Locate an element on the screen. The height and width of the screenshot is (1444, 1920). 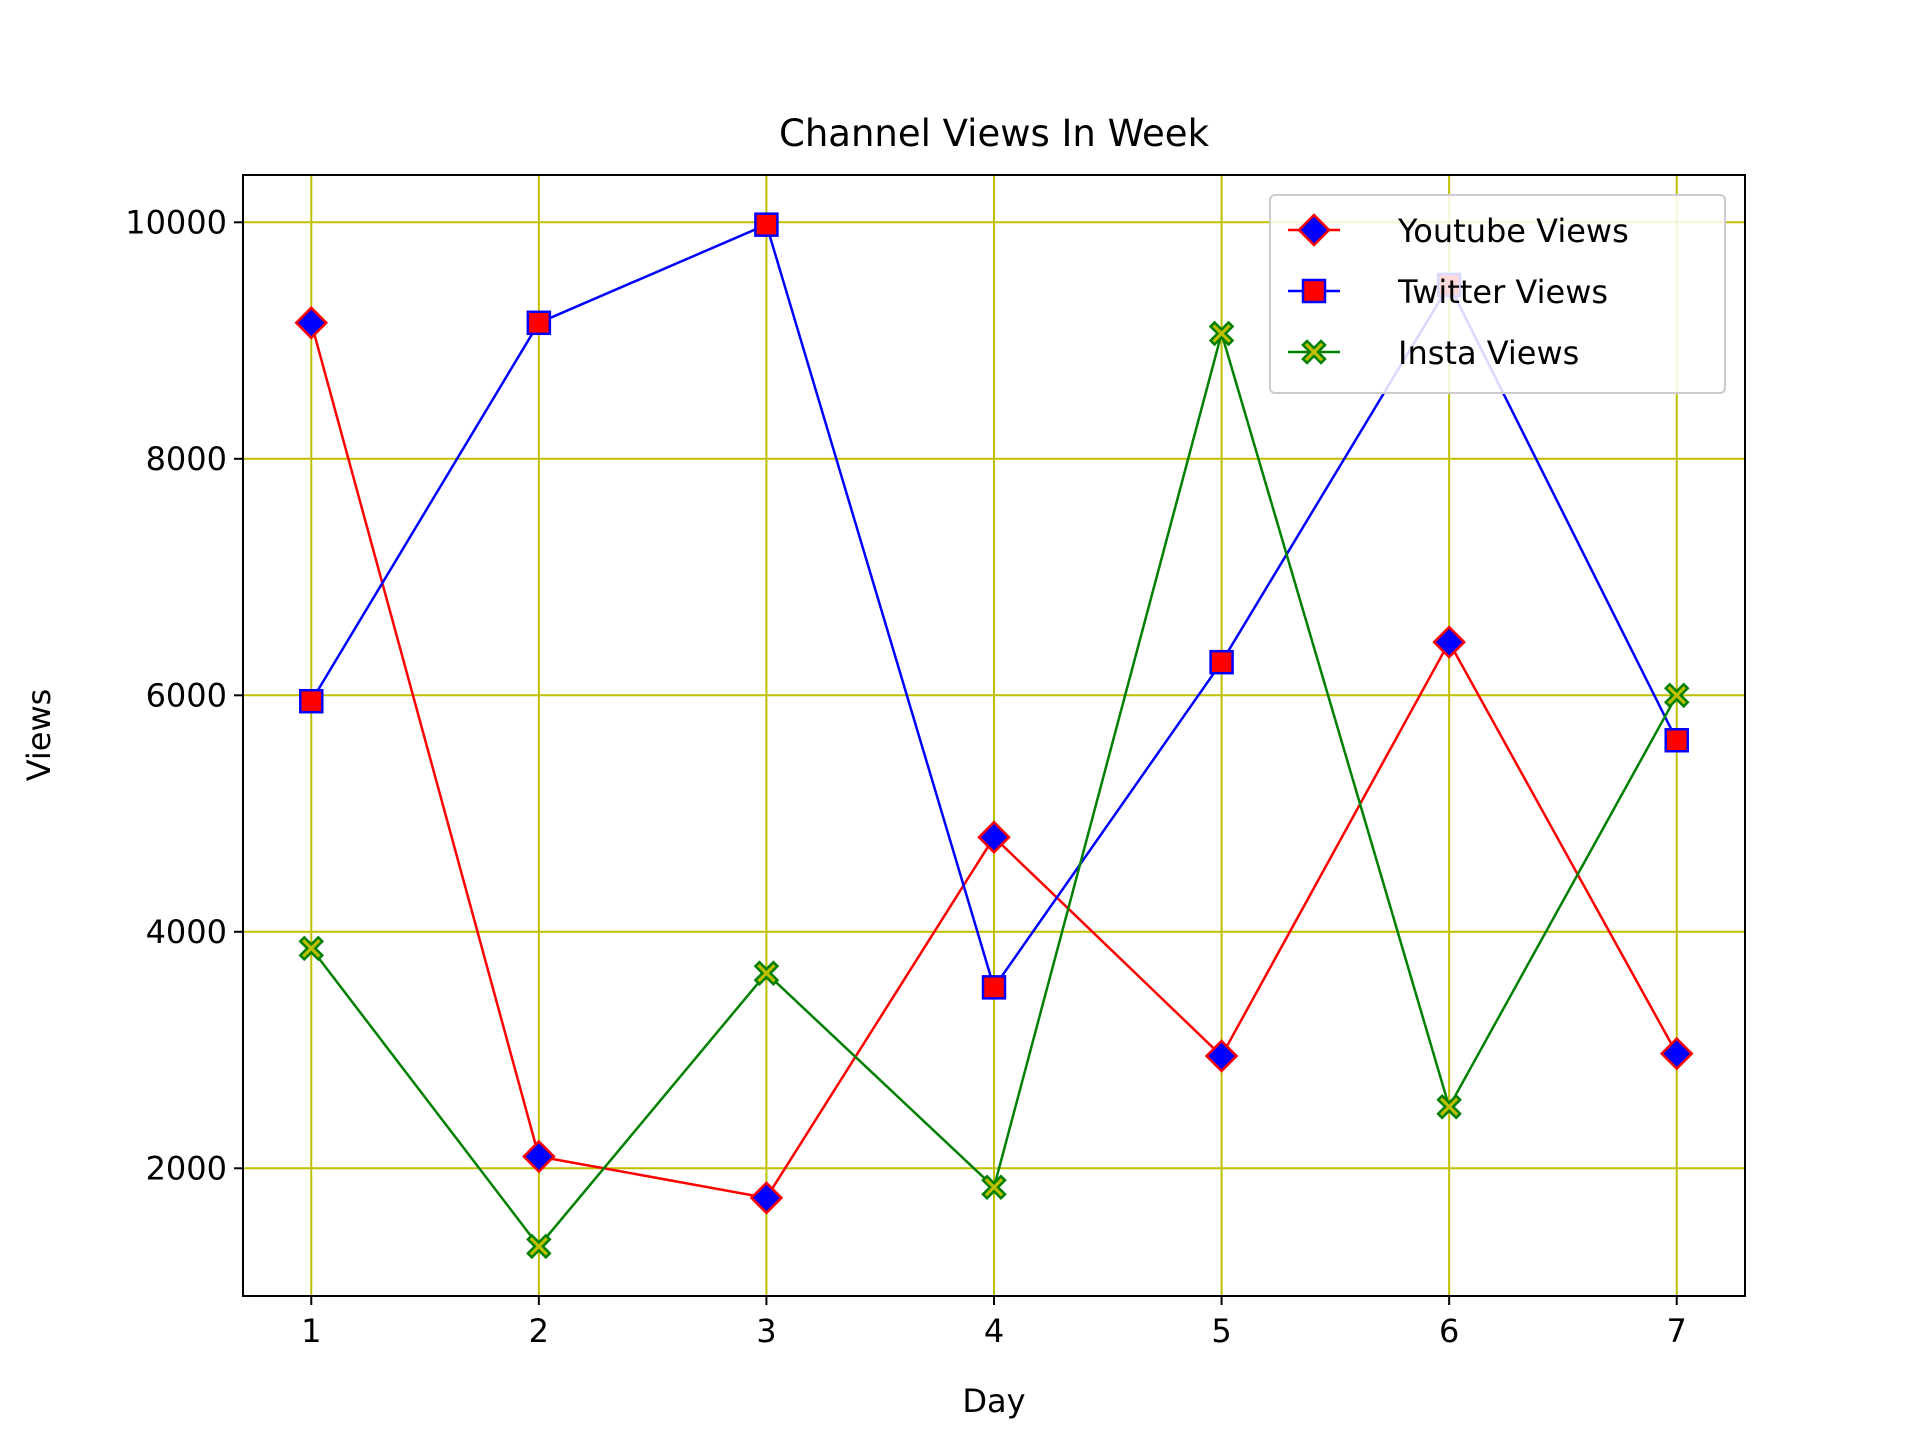
y-tick-label: 6000 is located at coordinates (186, 695).